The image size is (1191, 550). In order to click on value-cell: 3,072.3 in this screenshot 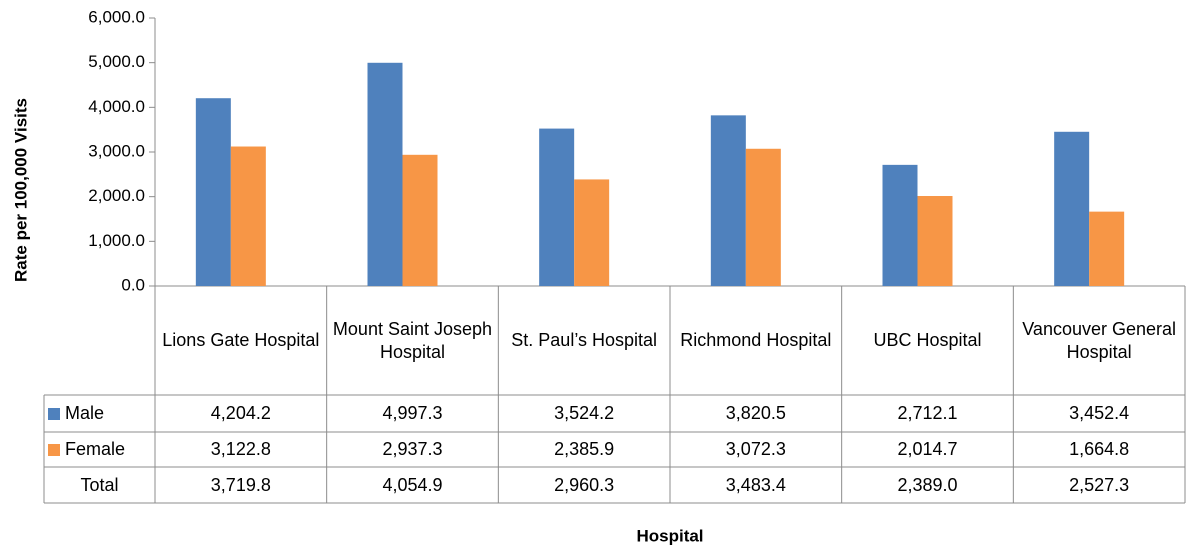, I will do `click(756, 449)`.